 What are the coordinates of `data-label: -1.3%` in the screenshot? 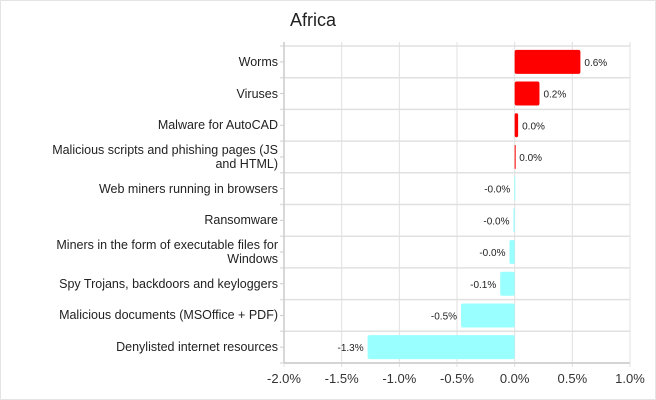 It's located at (350, 348).